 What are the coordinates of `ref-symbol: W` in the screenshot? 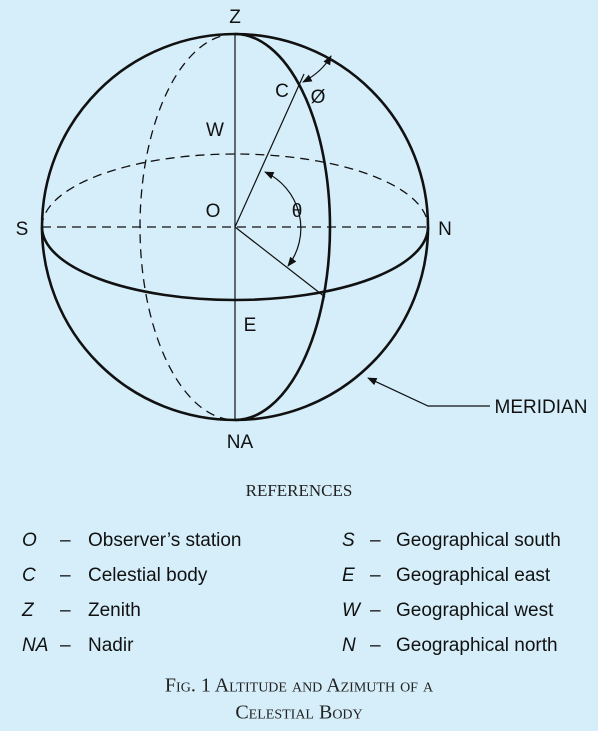 It's located at (352, 610).